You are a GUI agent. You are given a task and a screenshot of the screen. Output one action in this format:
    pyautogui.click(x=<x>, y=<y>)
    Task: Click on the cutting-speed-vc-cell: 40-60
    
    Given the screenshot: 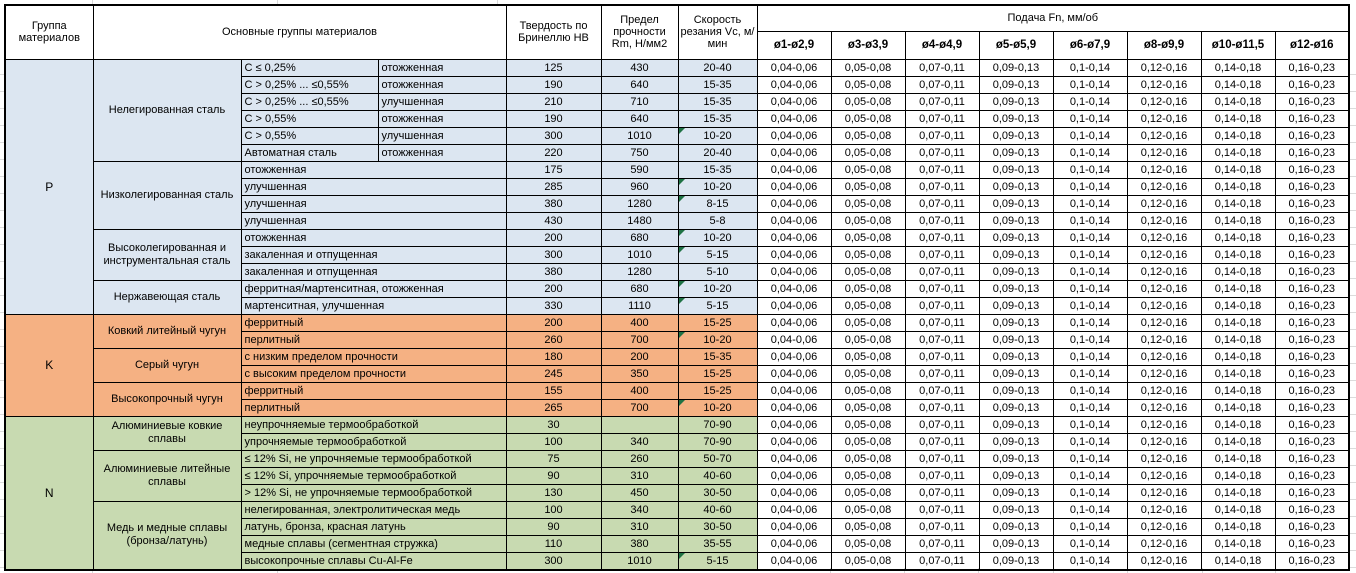 What is the action you would take?
    pyautogui.click(x=717, y=509)
    